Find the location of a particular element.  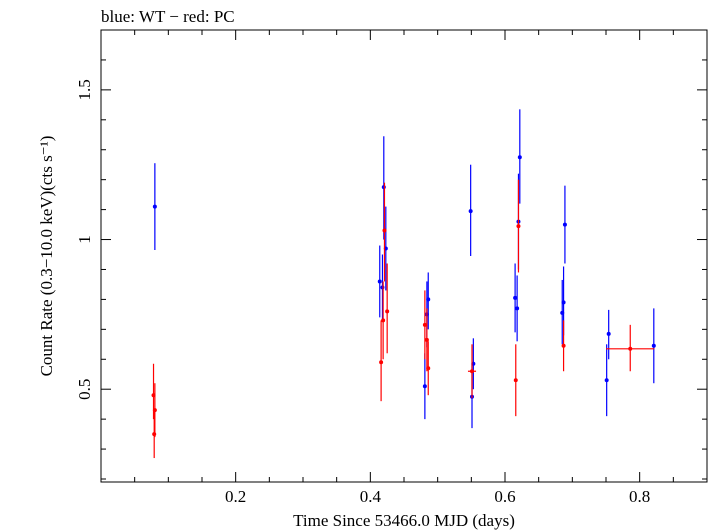

x-tick-label: 0.4 is located at coordinates (371, 496).